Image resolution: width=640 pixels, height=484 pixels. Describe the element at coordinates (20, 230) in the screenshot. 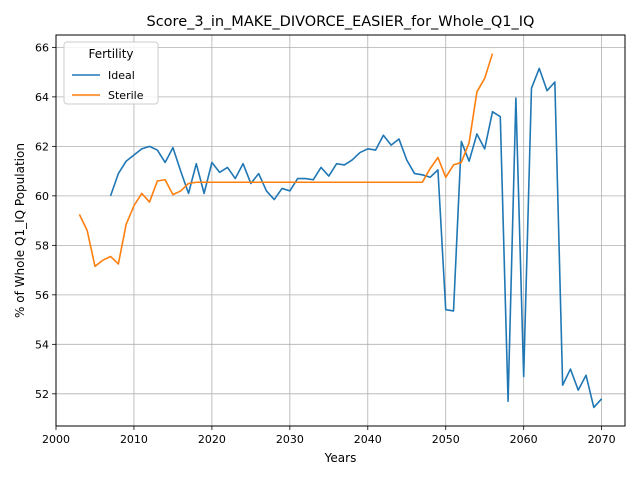

I see `y-axis-label: % of Whole Q1_IQ Population` at that location.